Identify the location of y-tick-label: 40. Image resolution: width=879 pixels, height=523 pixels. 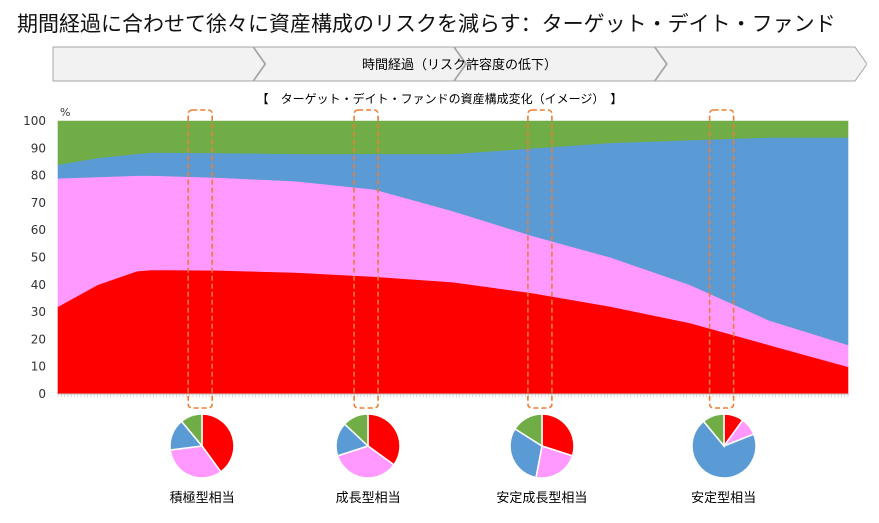
(38, 285).